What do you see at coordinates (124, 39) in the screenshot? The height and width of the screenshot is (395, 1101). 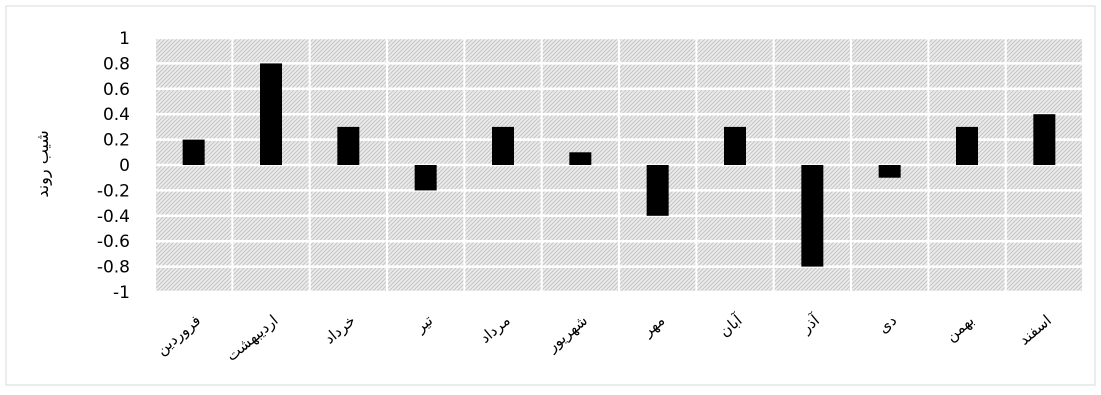 I see `y-tick-label: 1` at bounding box center [124, 39].